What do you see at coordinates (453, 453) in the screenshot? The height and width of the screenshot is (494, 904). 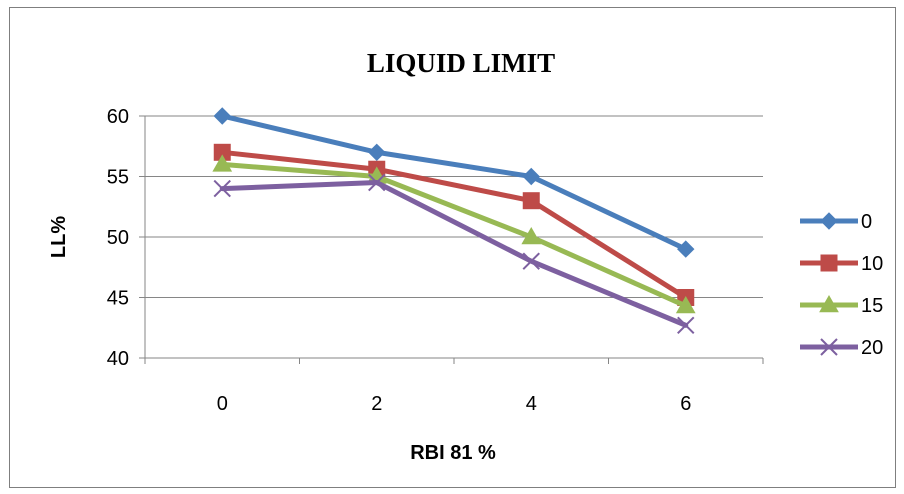 I see `x-axis-title: RBI 81 %` at bounding box center [453, 453].